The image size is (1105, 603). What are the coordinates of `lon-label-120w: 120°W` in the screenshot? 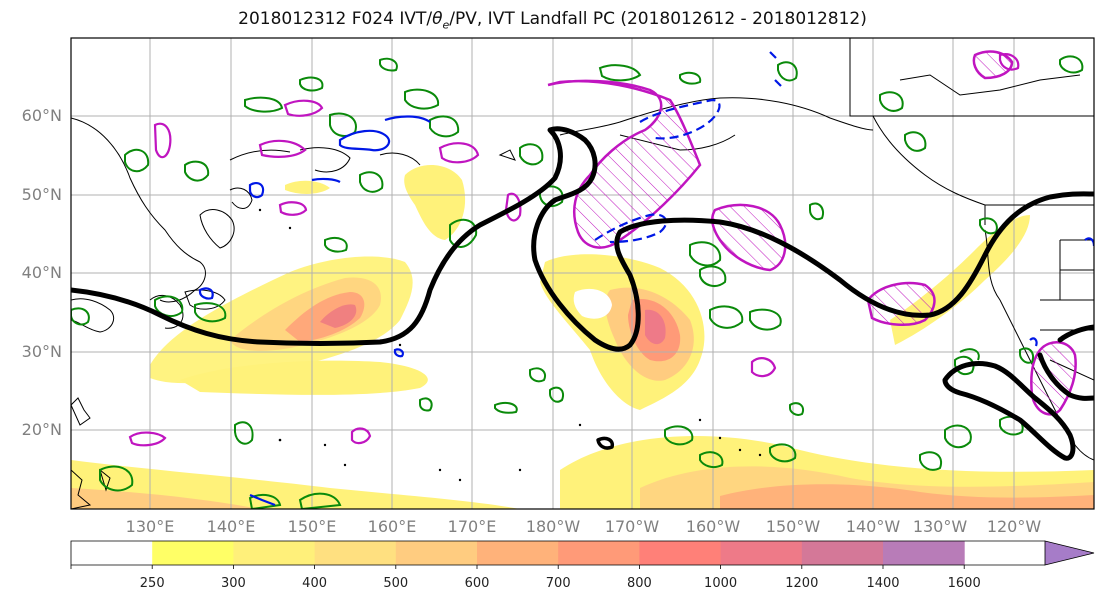 It's located at (1014, 526).